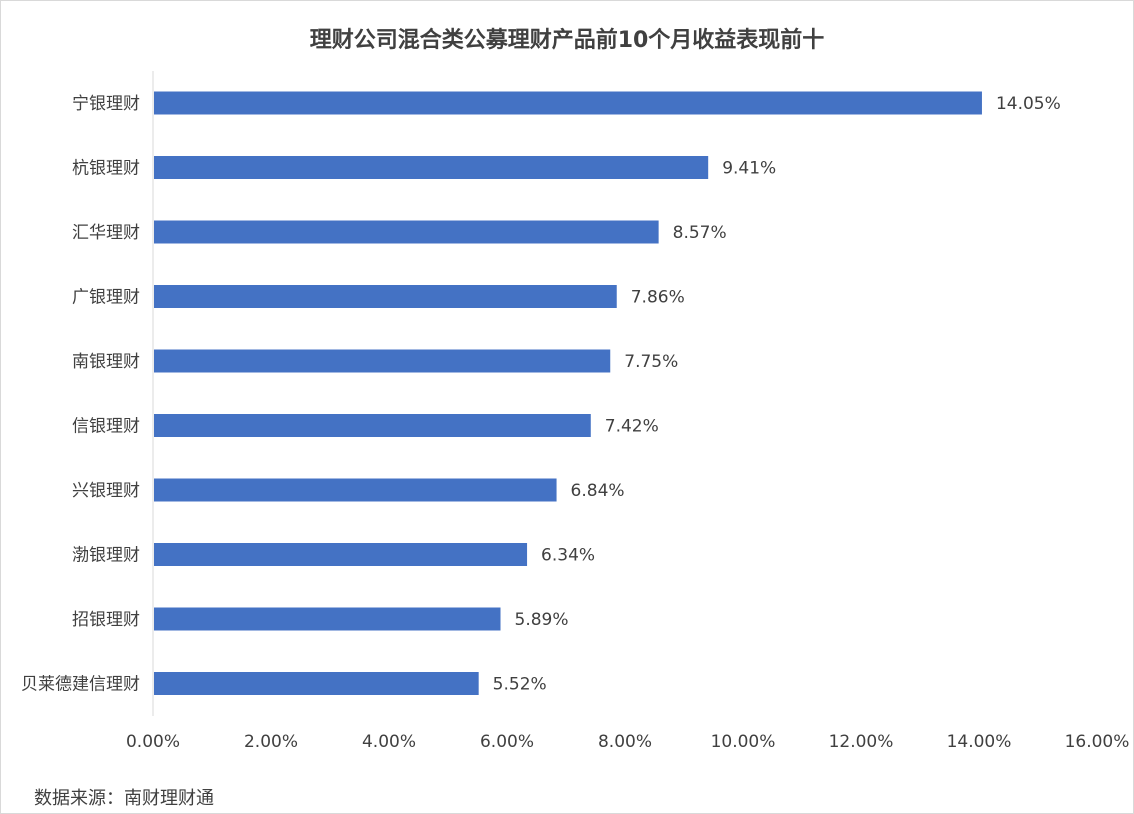  Describe the element at coordinates (106, 362) in the screenshot. I see `category-label: 南银理财` at that location.